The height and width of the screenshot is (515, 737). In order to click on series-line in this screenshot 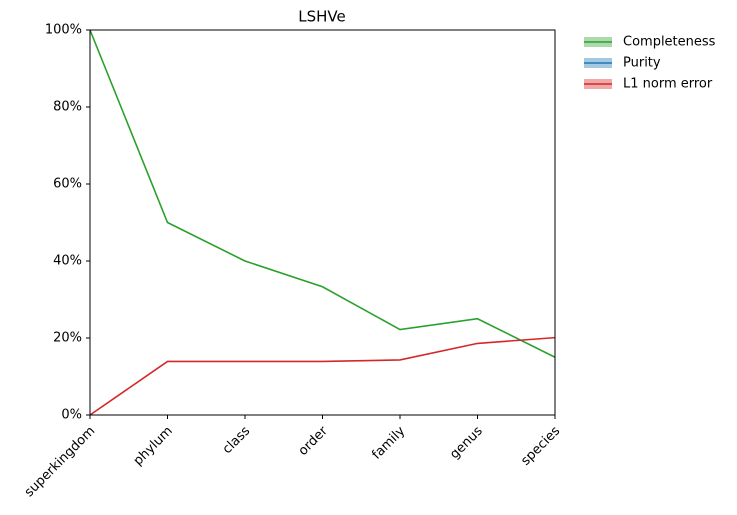, I will do `click(322, 376)`.